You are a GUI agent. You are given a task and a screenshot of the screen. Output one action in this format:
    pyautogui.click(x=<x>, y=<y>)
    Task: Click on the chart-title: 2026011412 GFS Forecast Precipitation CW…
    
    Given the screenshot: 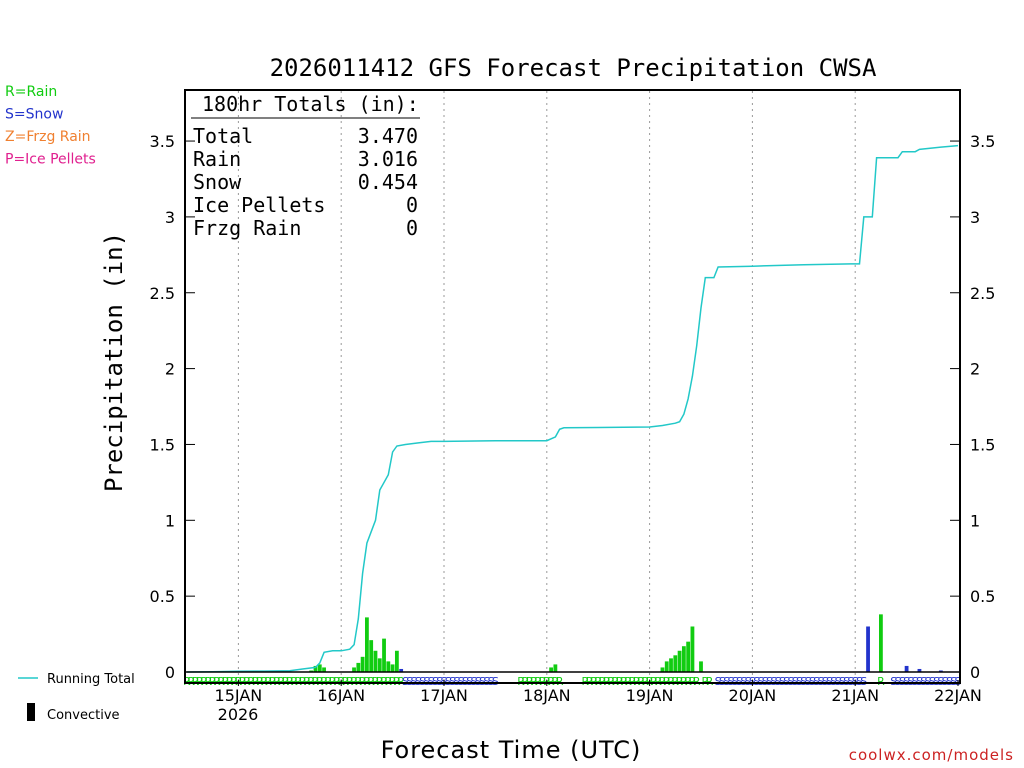 What is the action you would take?
    pyautogui.click(x=573, y=68)
    